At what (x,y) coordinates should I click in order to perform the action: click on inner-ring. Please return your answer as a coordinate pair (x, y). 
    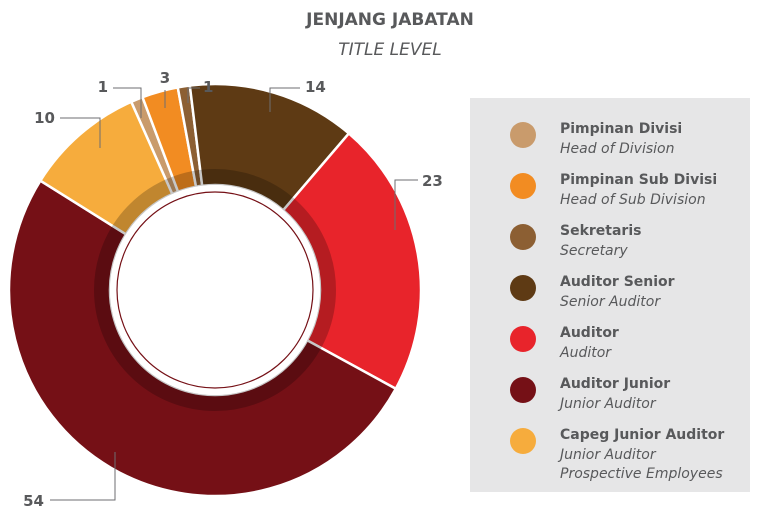
    Looking at the image, I should click on (215, 290).